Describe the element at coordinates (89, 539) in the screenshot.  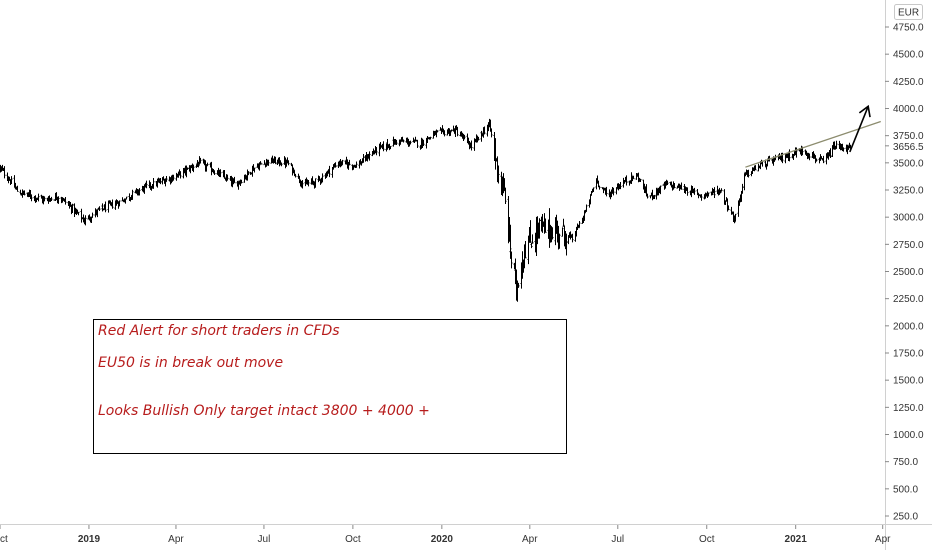
I see `x-tick-label: 2019` at that location.